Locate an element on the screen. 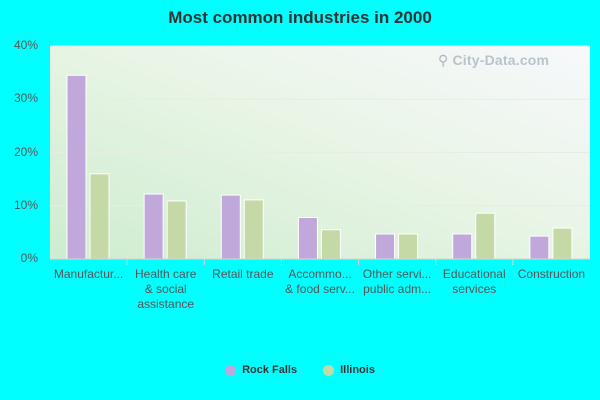 The width and height of the screenshot is (600, 400). y-tick-label: 0% is located at coordinates (29, 258).